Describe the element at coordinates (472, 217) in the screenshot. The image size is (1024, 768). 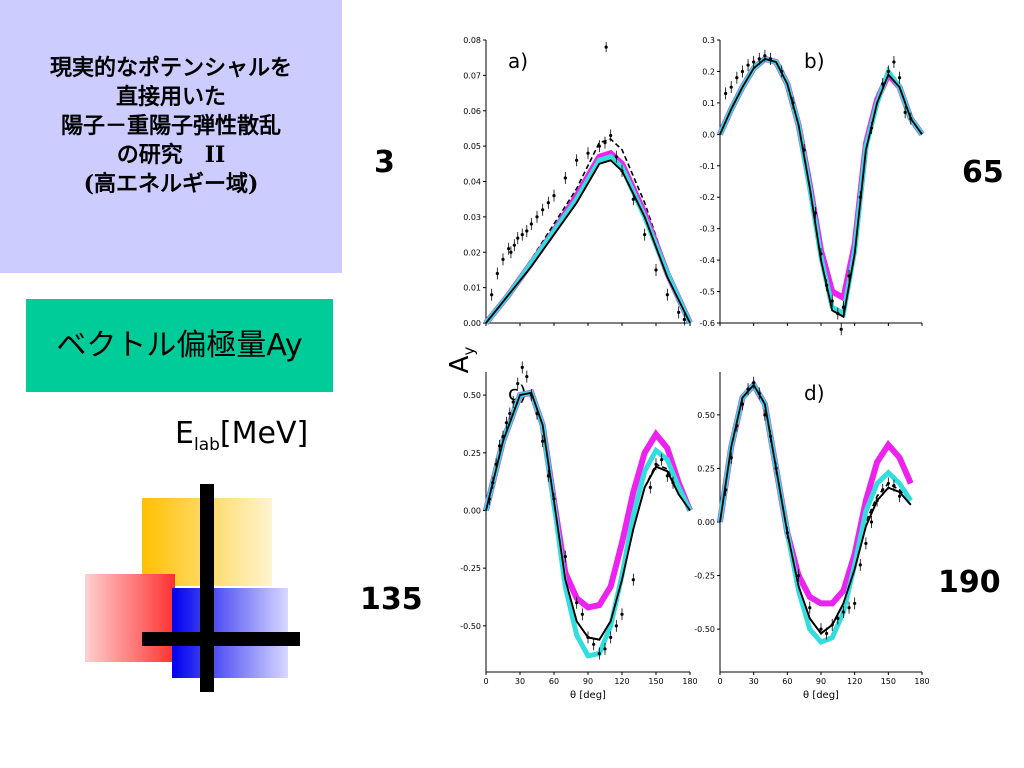
I see `panel-a-ytick-label: 0.03` at that location.